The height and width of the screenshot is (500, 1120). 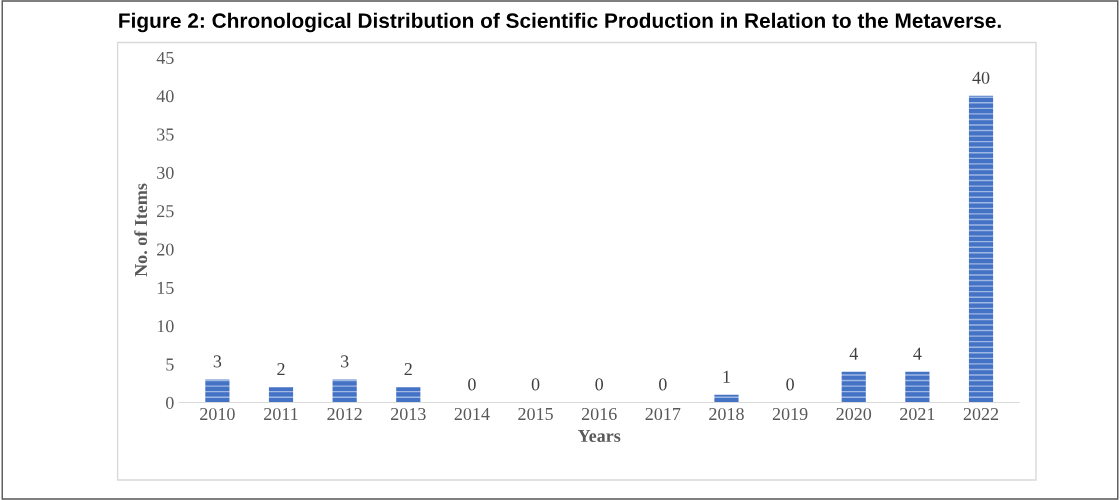 I want to click on y-axis-title: No. of Items, so click(x=141, y=230).